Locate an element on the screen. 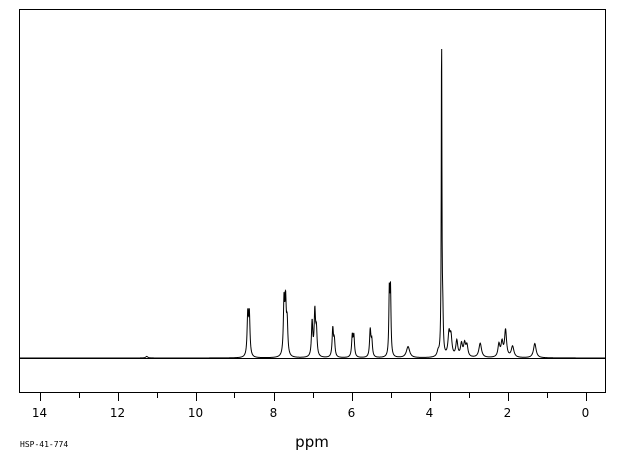  x-axis-tick-labels: 14 12 10 8 6 4 2 0 is located at coordinates (310, 413).